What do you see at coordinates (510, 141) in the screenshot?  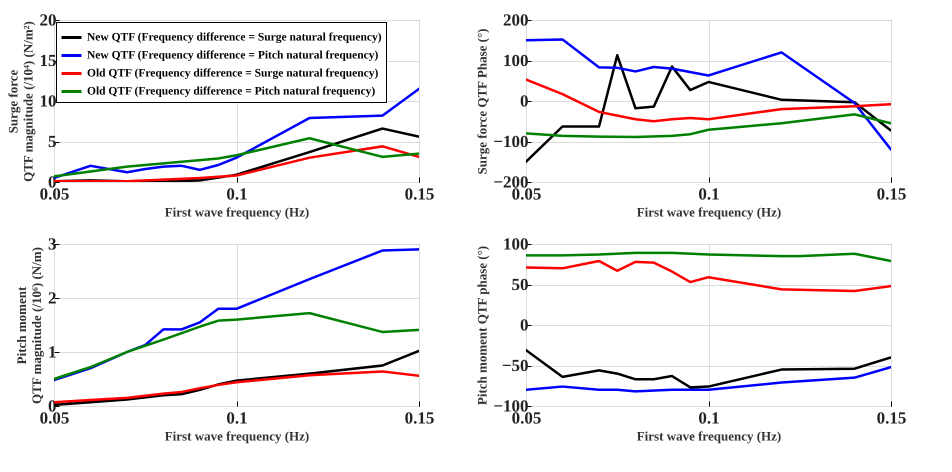 I see `y-tick-label: −100` at bounding box center [510, 141].